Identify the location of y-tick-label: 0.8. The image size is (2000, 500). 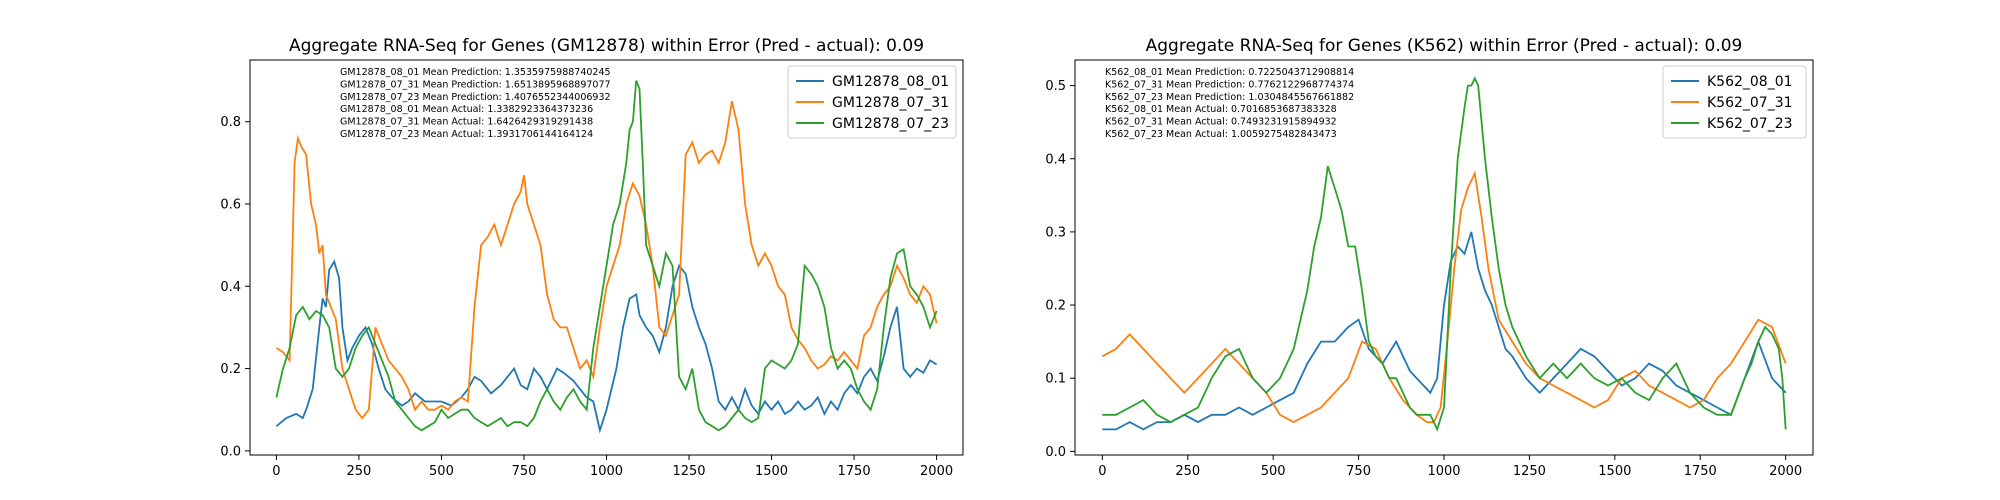
(230, 122).